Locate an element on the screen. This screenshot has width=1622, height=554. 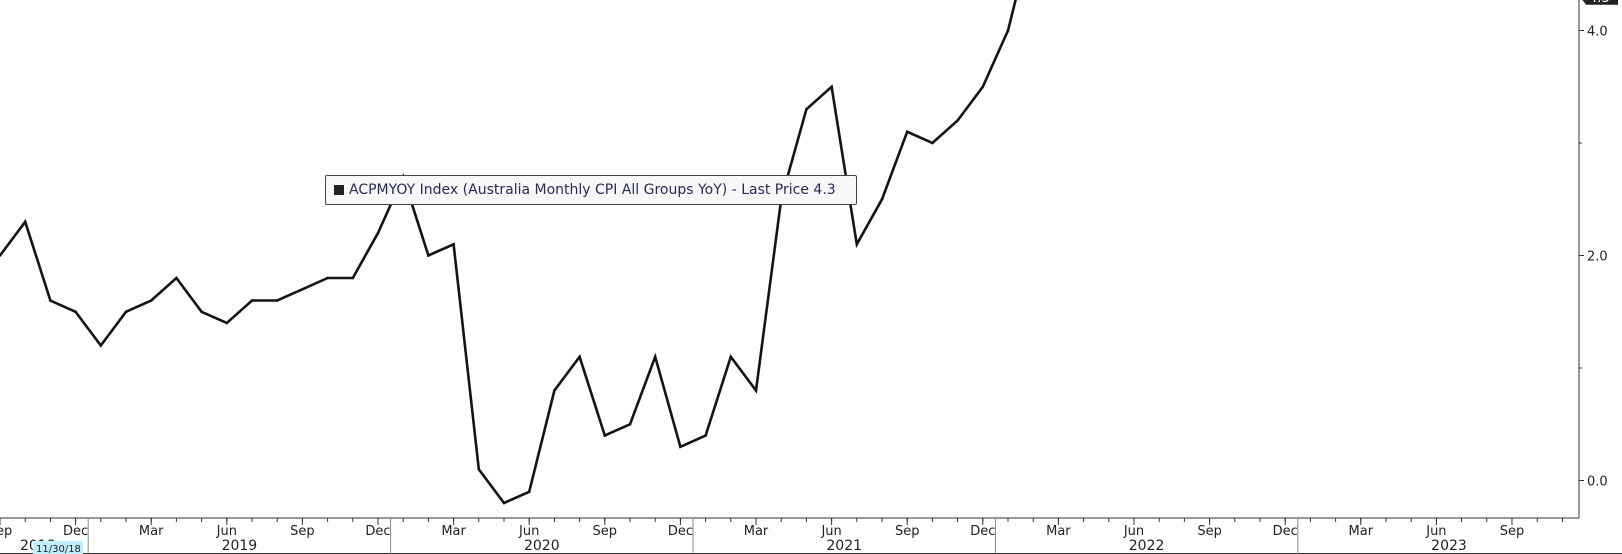
date-tag-bg is located at coordinates (58, 547).